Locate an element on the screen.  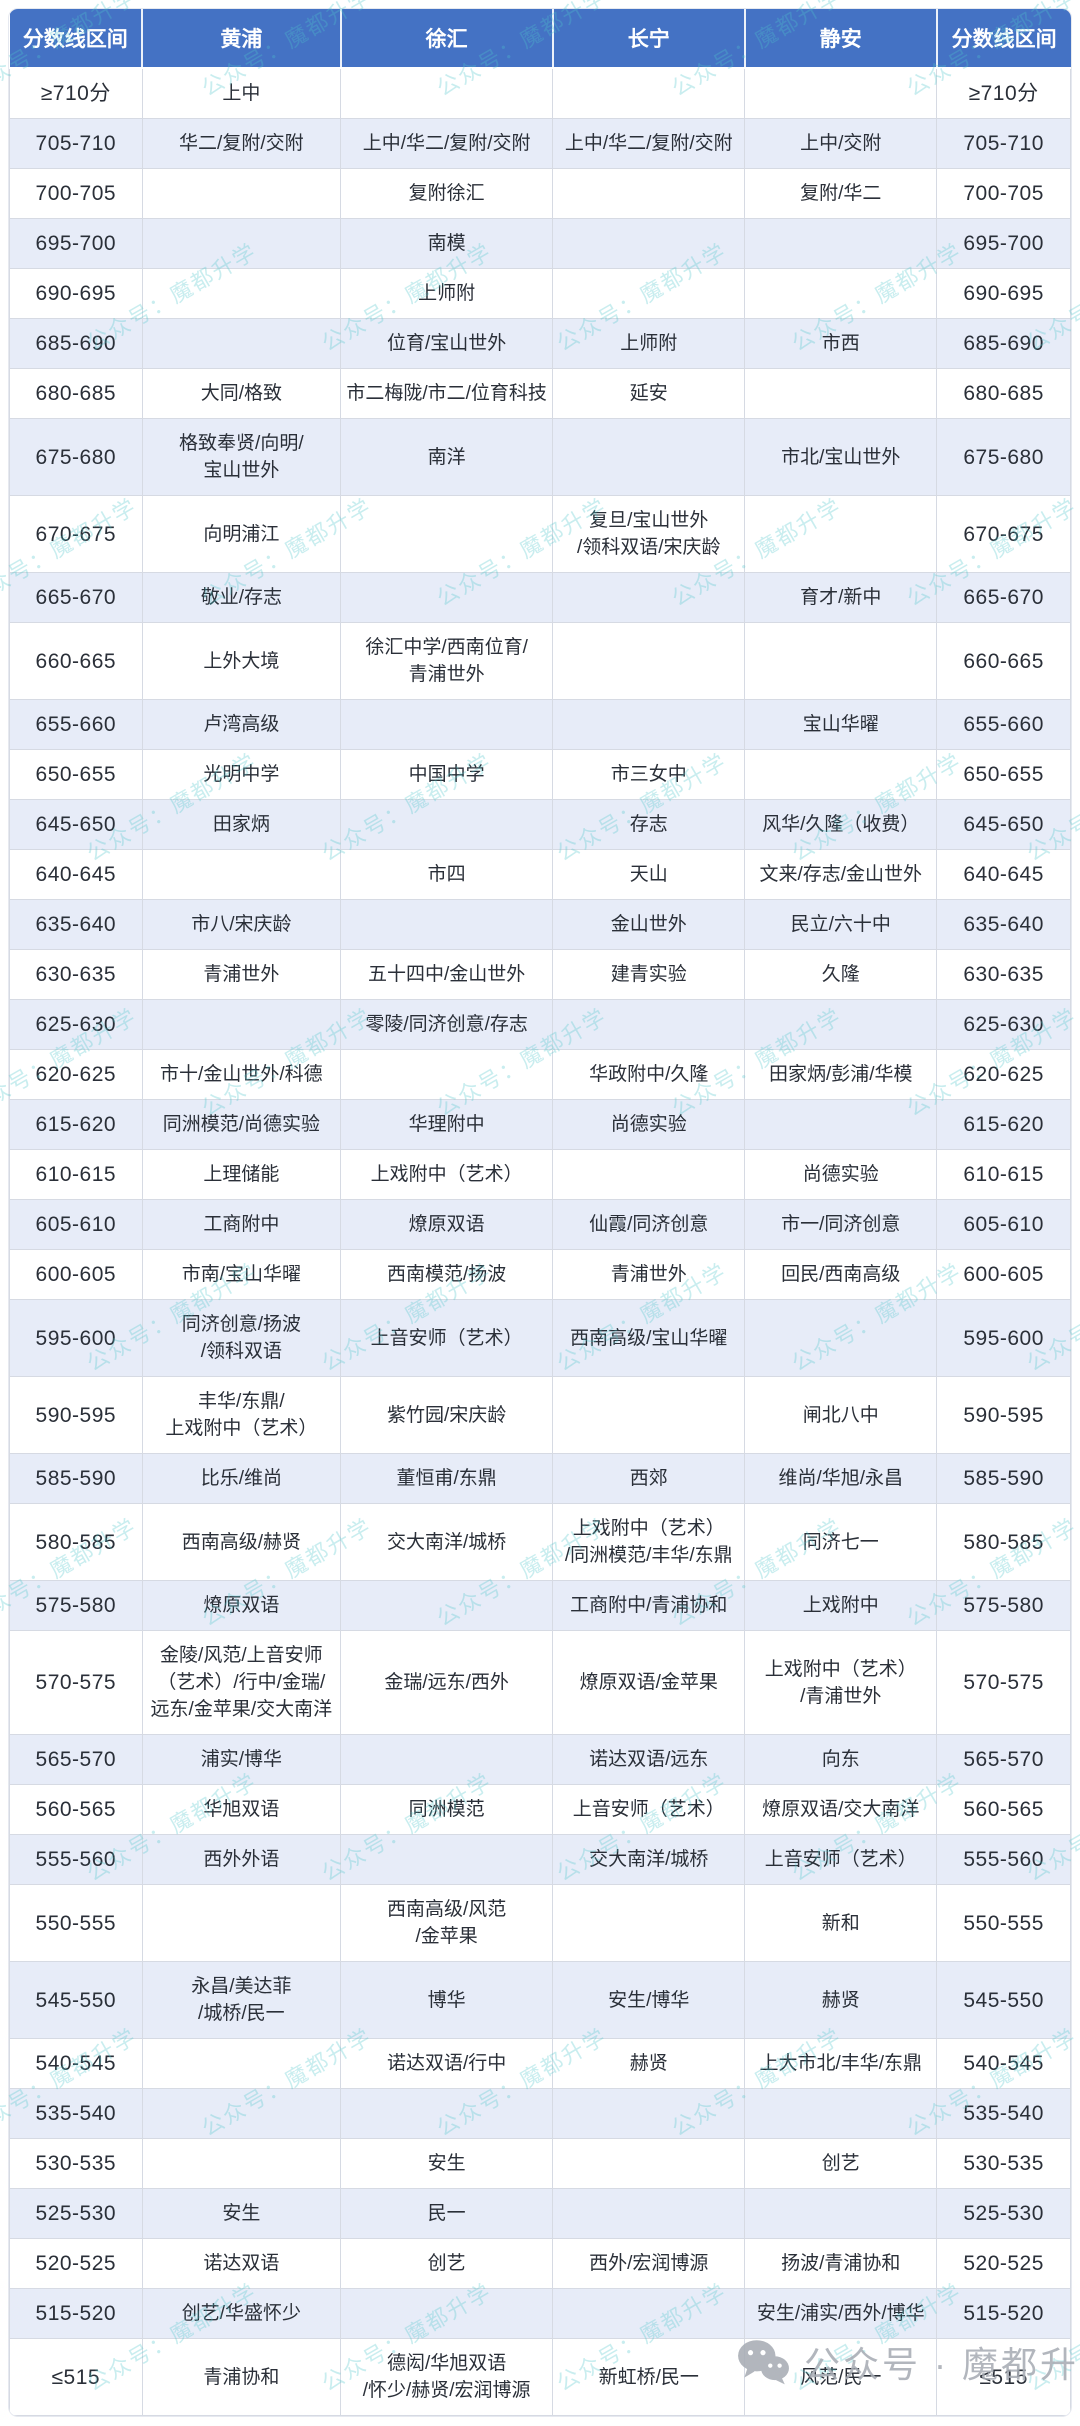
score-range-cell: 680-685 is located at coordinates (76, 393).